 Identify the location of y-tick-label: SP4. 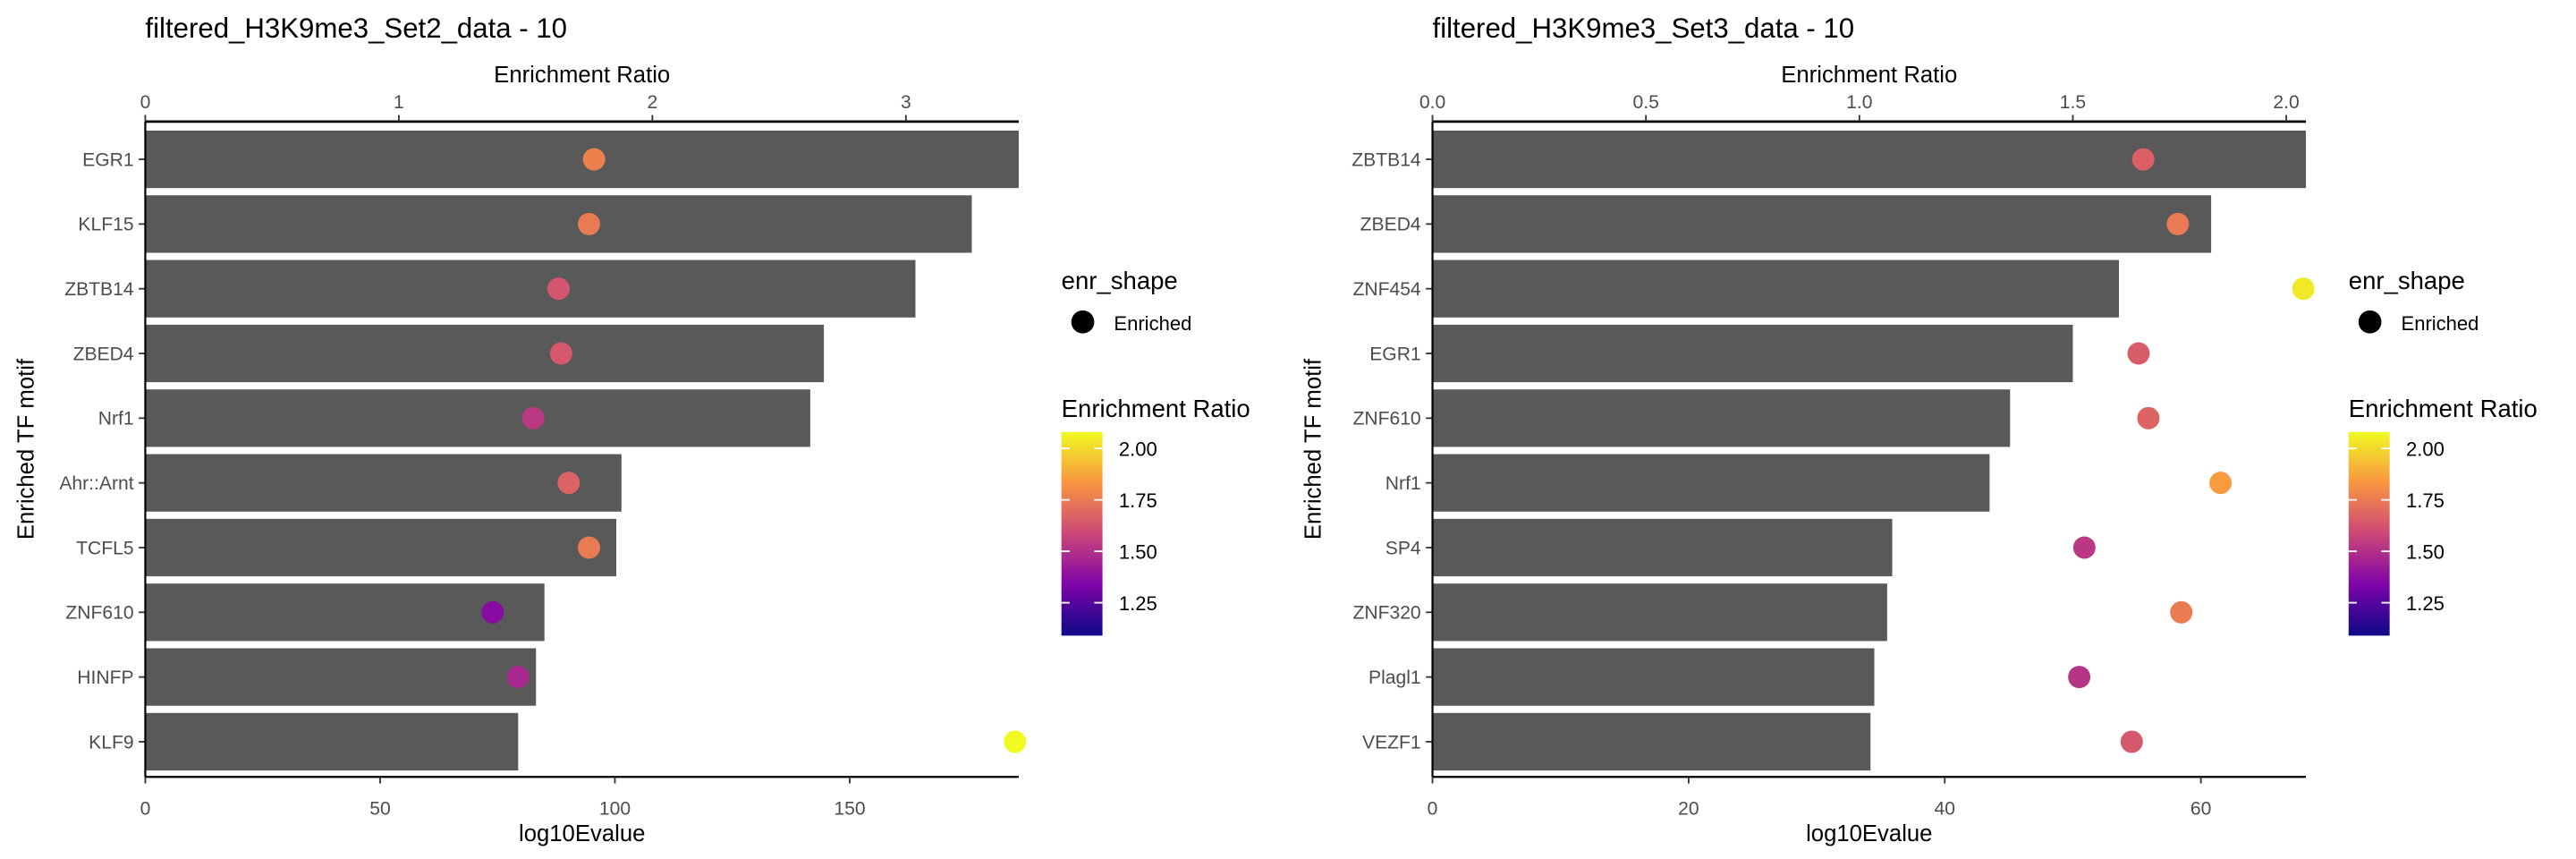
(1403, 548).